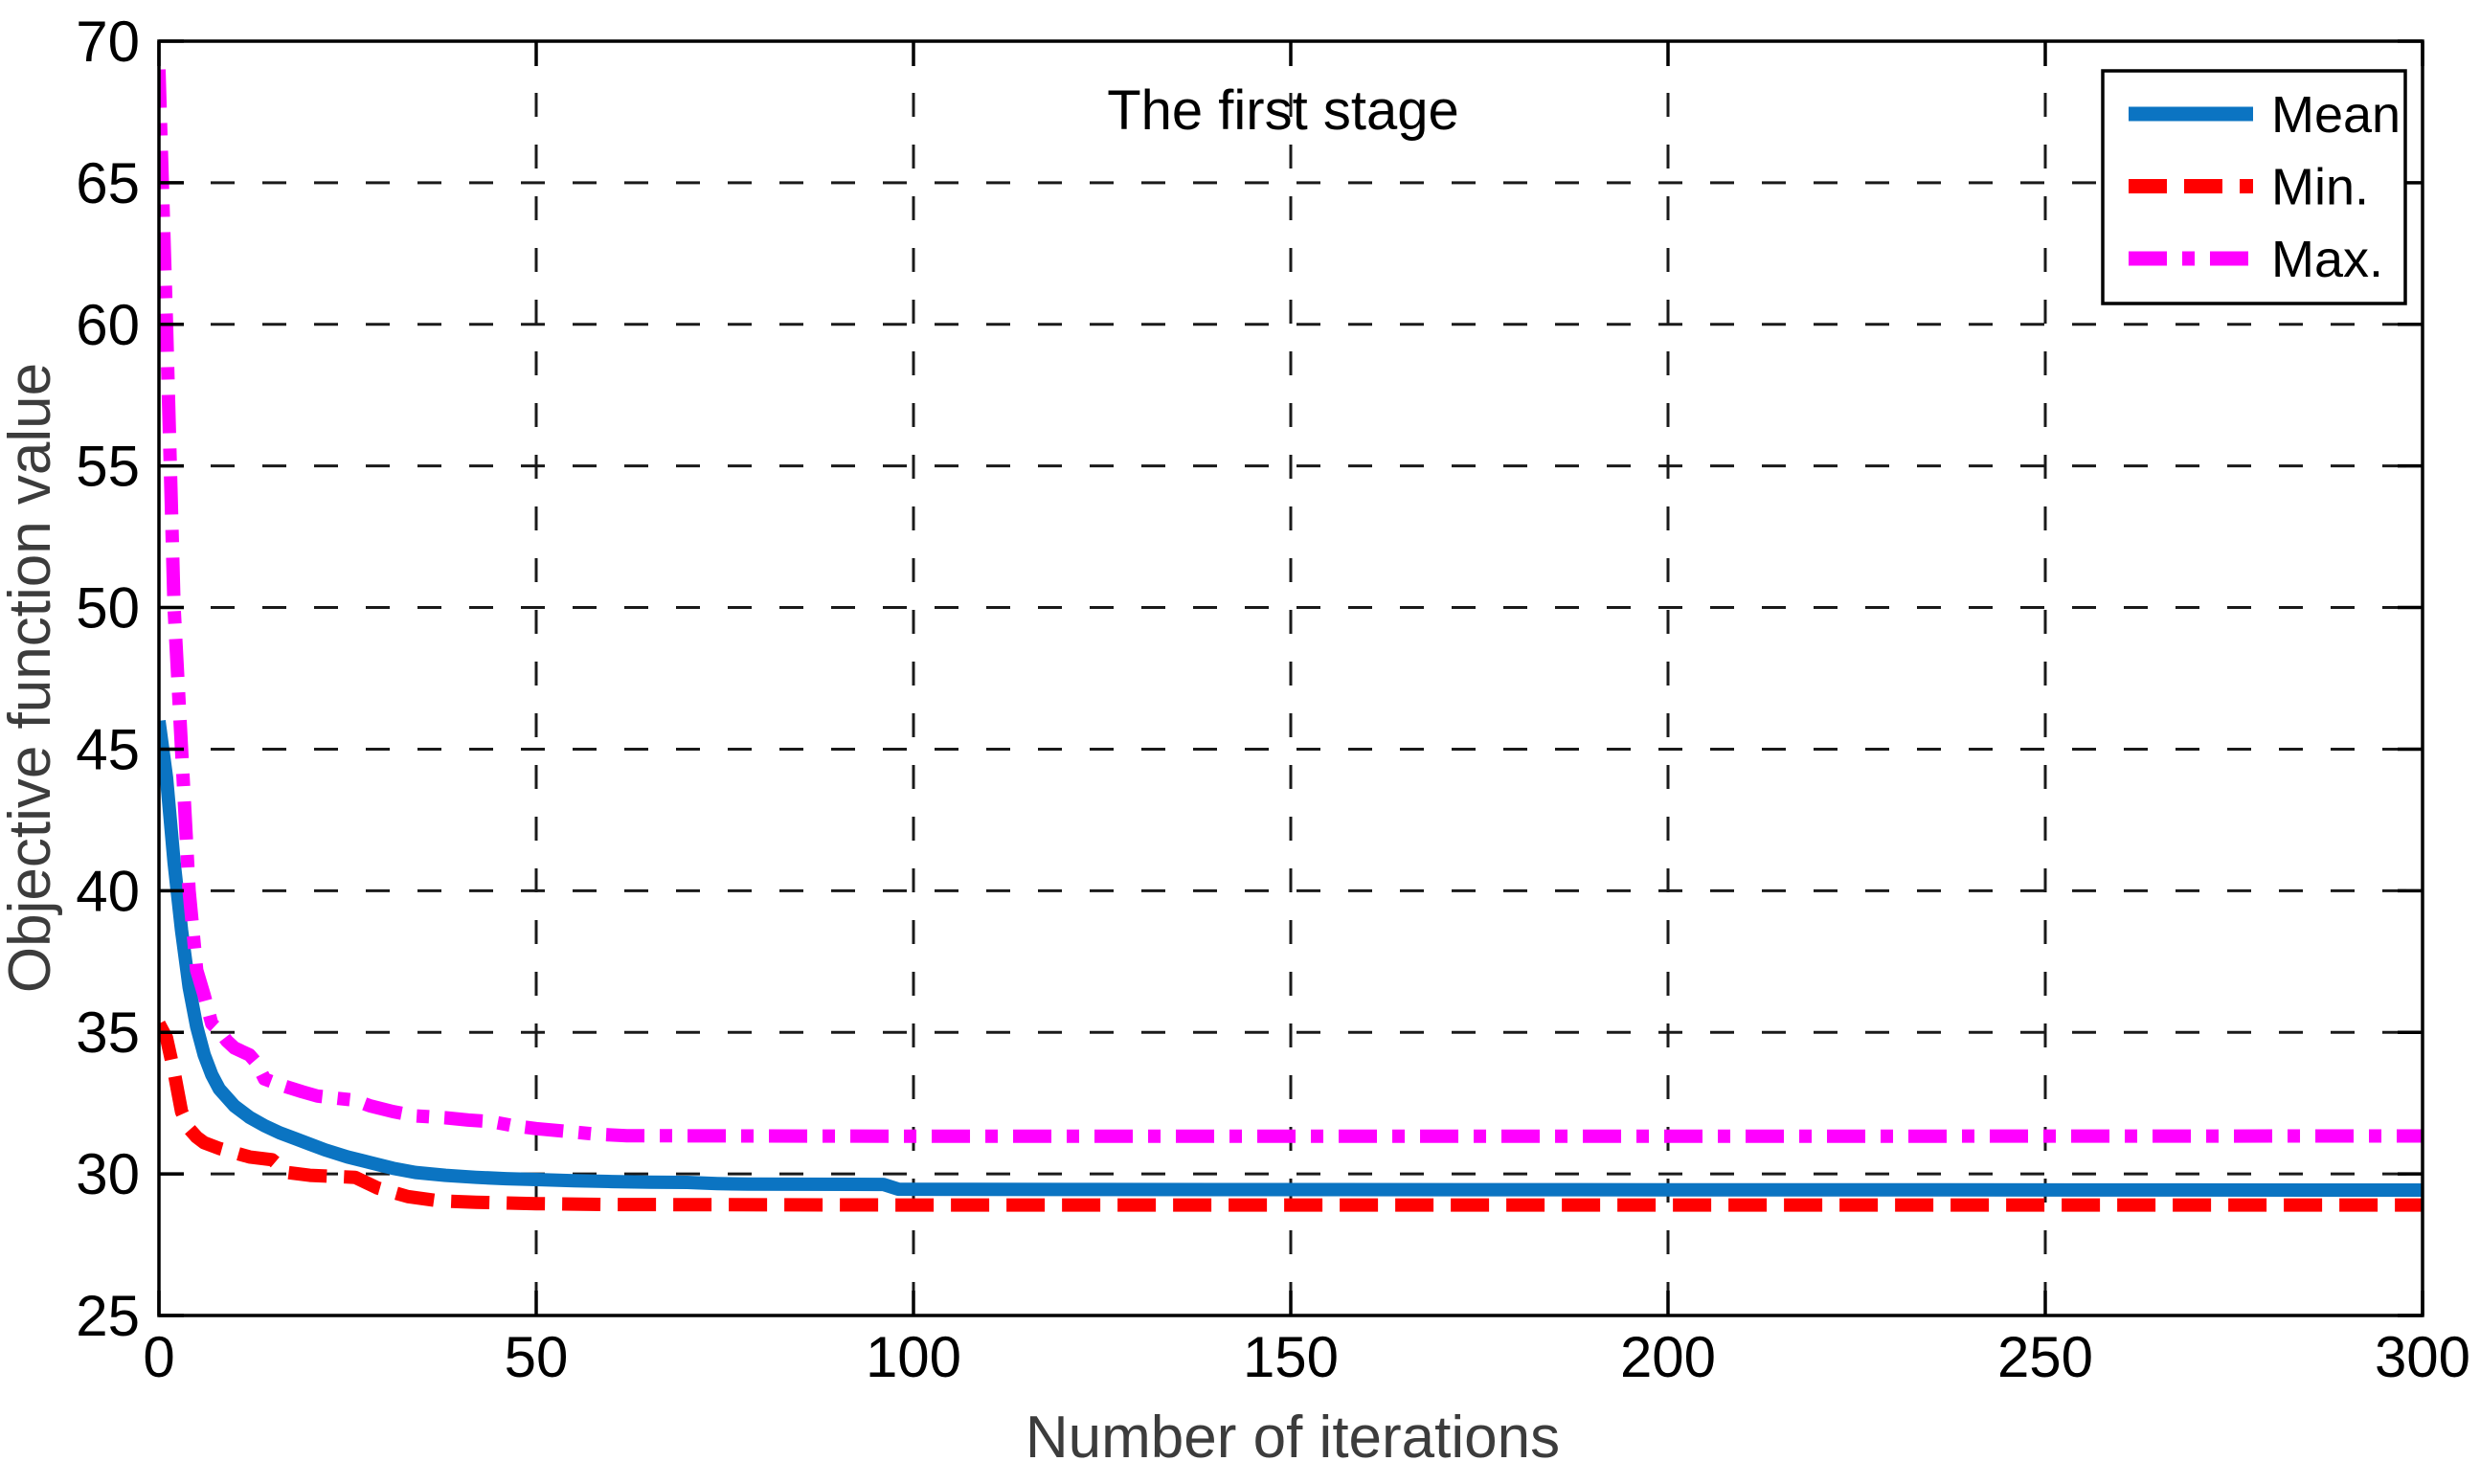 This screenshot has width=2480, height=1484. What do you see at coordinates (913, 1357) in the screenshot?
I see `x-tick-label: 100` at bounding box center [913, 1357].